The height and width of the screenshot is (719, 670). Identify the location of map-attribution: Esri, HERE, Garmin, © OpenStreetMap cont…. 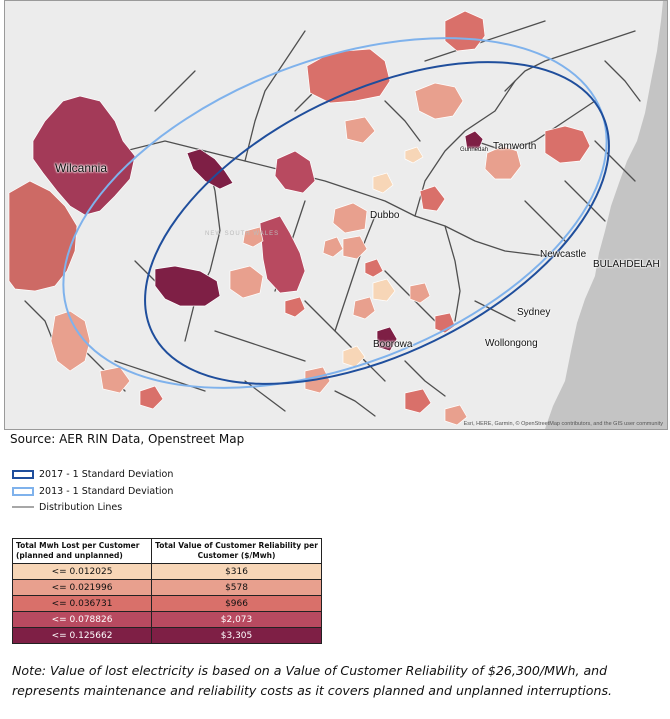
(563, 424).